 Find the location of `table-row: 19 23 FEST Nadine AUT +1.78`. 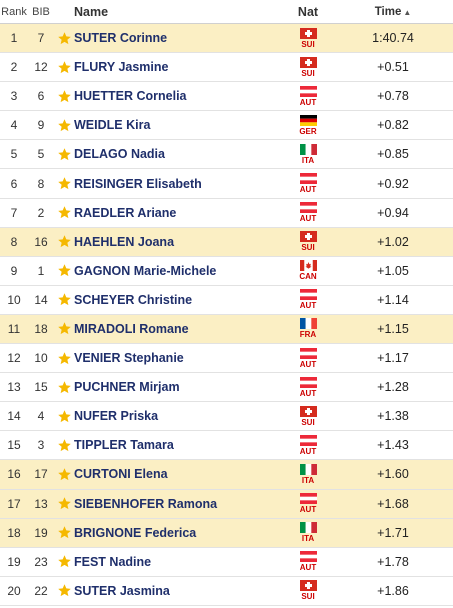

table-row: 19 23 FEST Nadine AUT +1.78 is located at coordinates (226, 562).